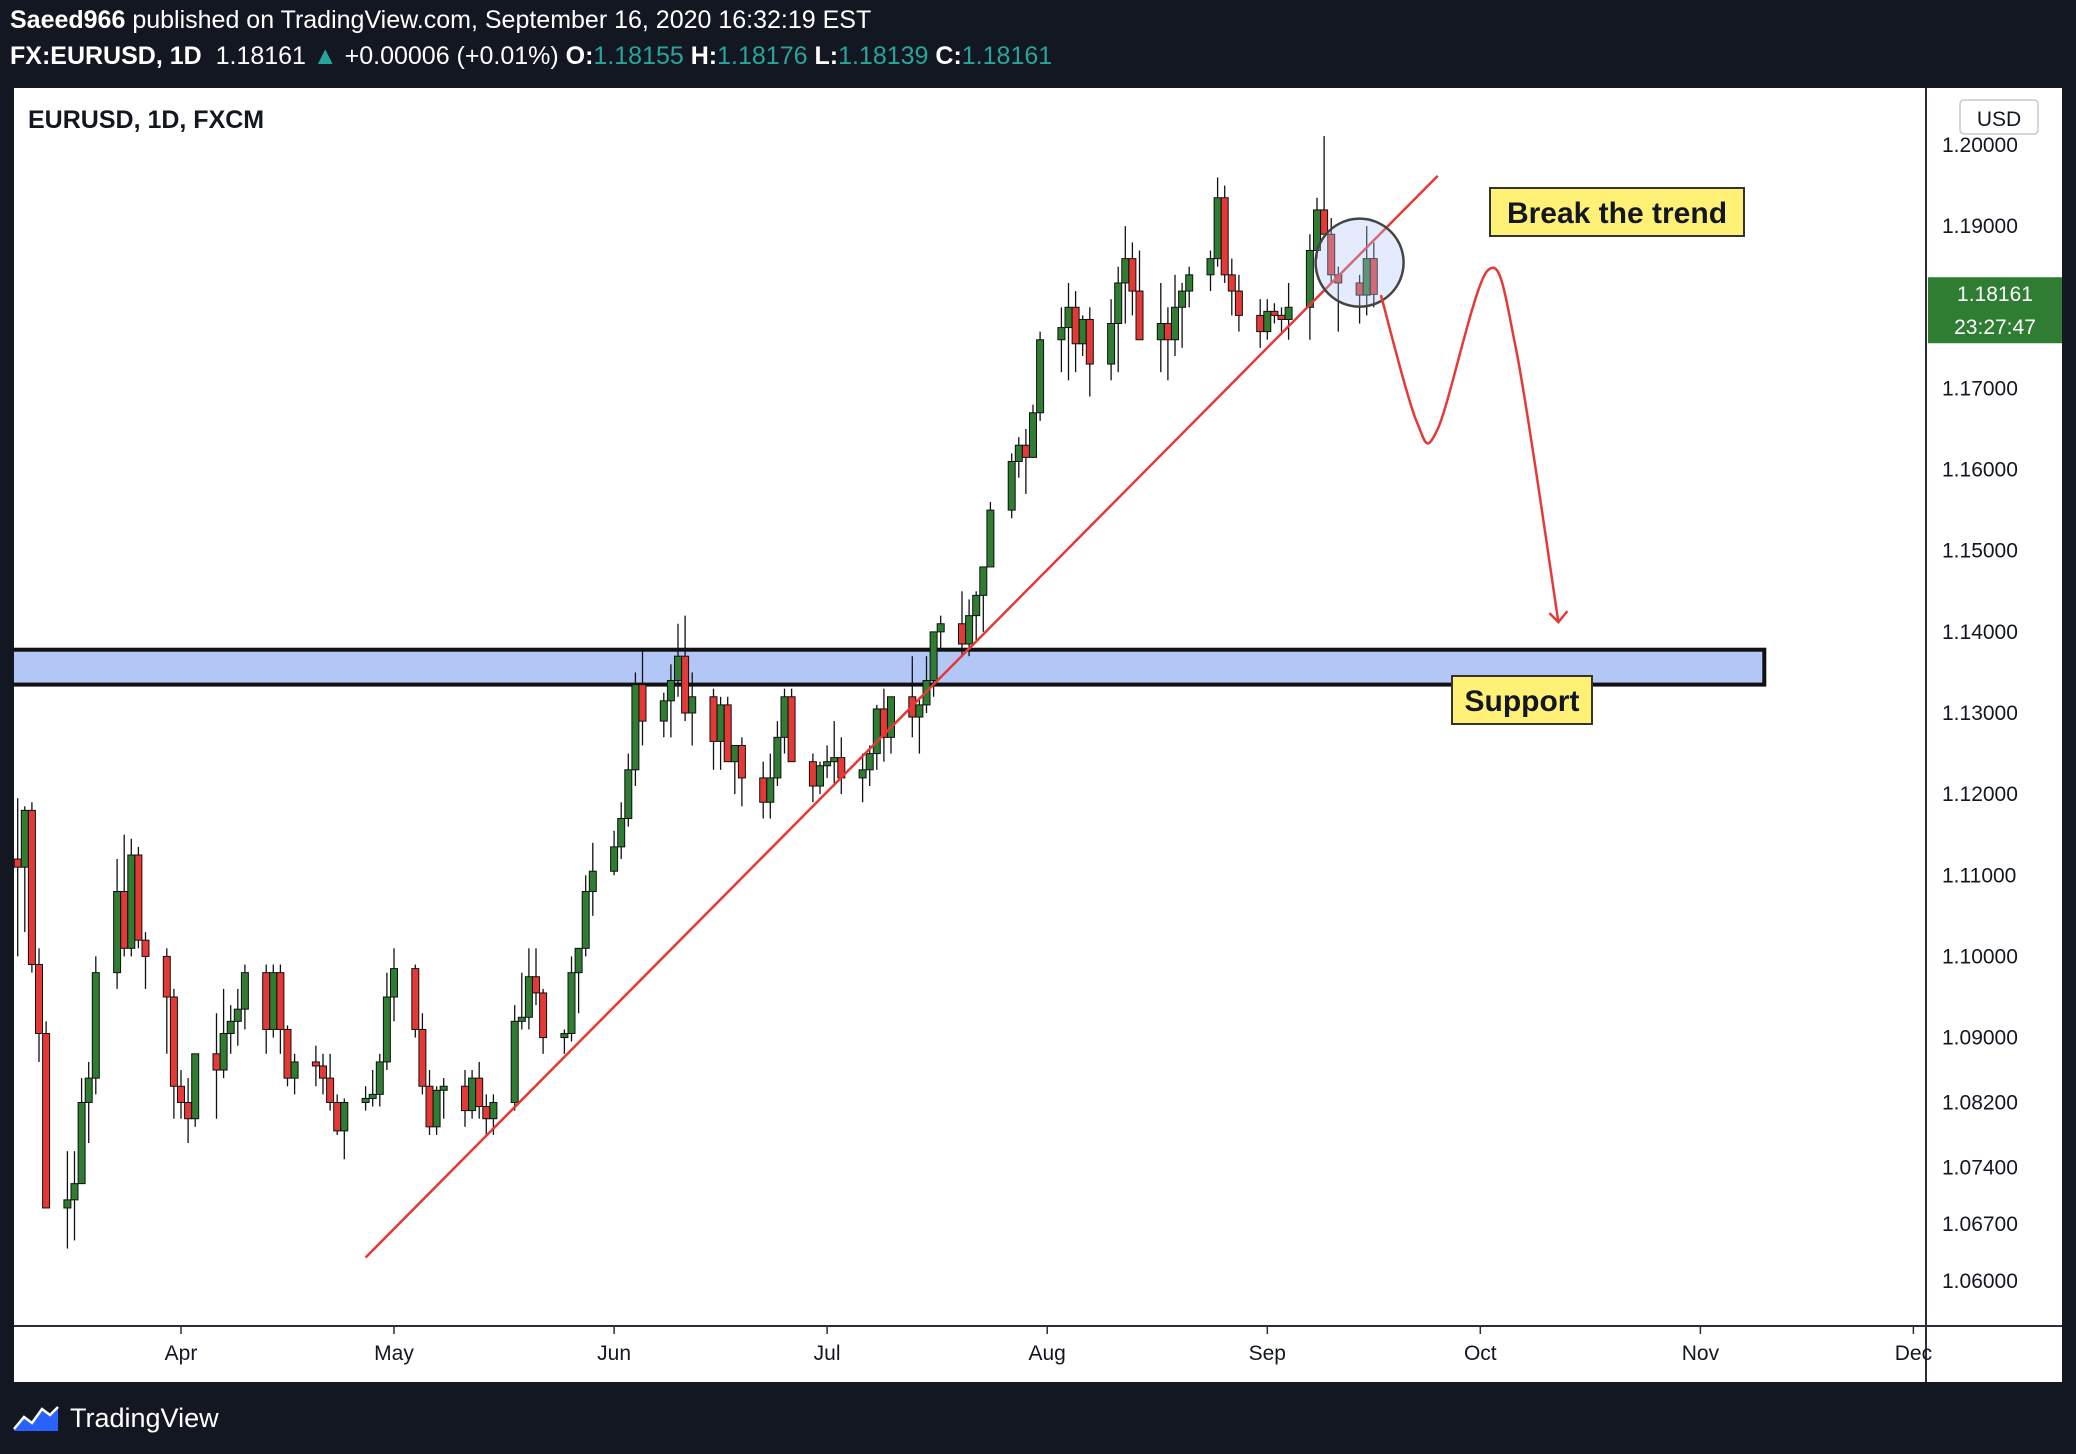 The height and width of the screenshot is (1454, 2076). I want to click on y-tick-label: 1.09000, so click(1980, 1038).